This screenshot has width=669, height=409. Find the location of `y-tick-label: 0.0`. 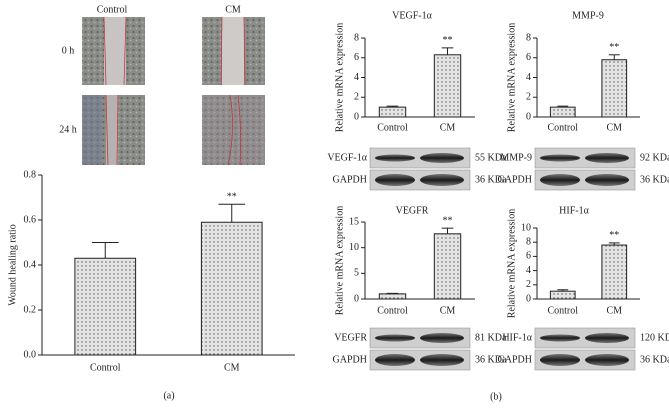

y-tick-label: 0.0 is located at coordinates (30, 354).